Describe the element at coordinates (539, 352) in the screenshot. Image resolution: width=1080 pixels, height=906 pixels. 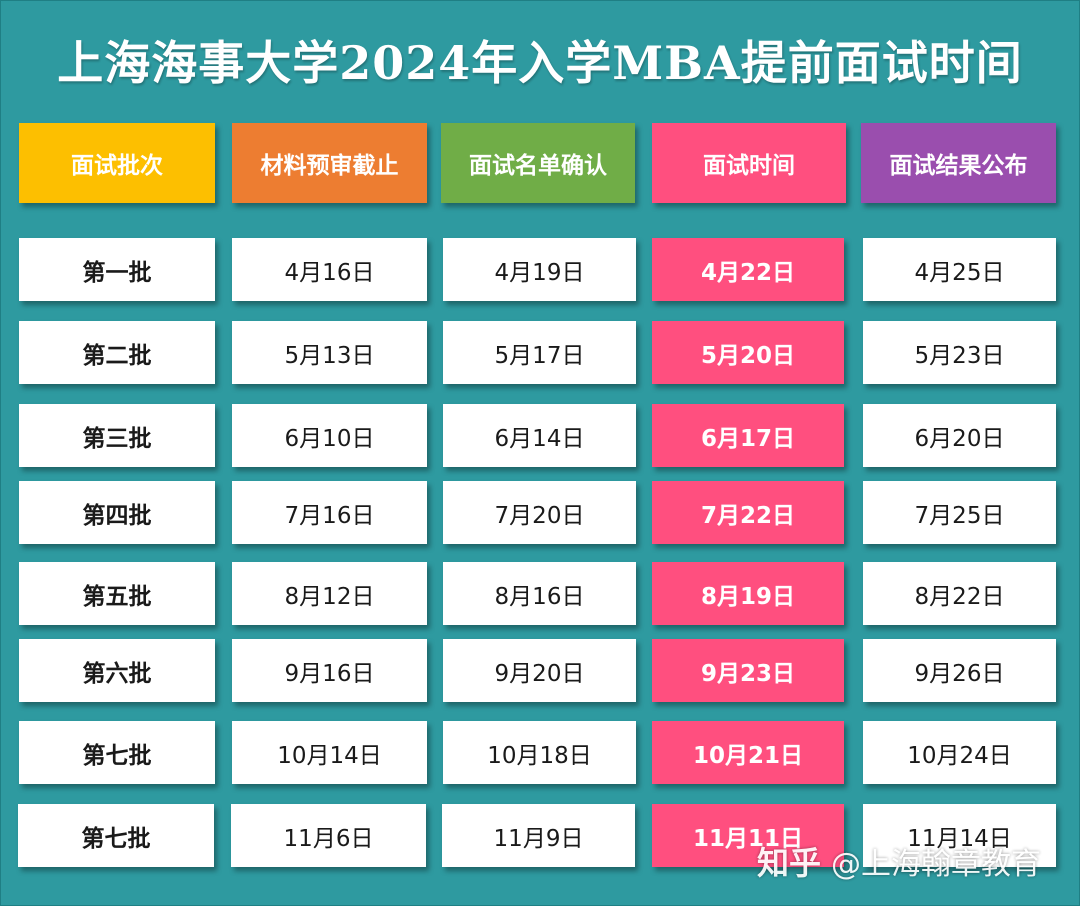
I see `confirm-cell: 5月17日` at that location.